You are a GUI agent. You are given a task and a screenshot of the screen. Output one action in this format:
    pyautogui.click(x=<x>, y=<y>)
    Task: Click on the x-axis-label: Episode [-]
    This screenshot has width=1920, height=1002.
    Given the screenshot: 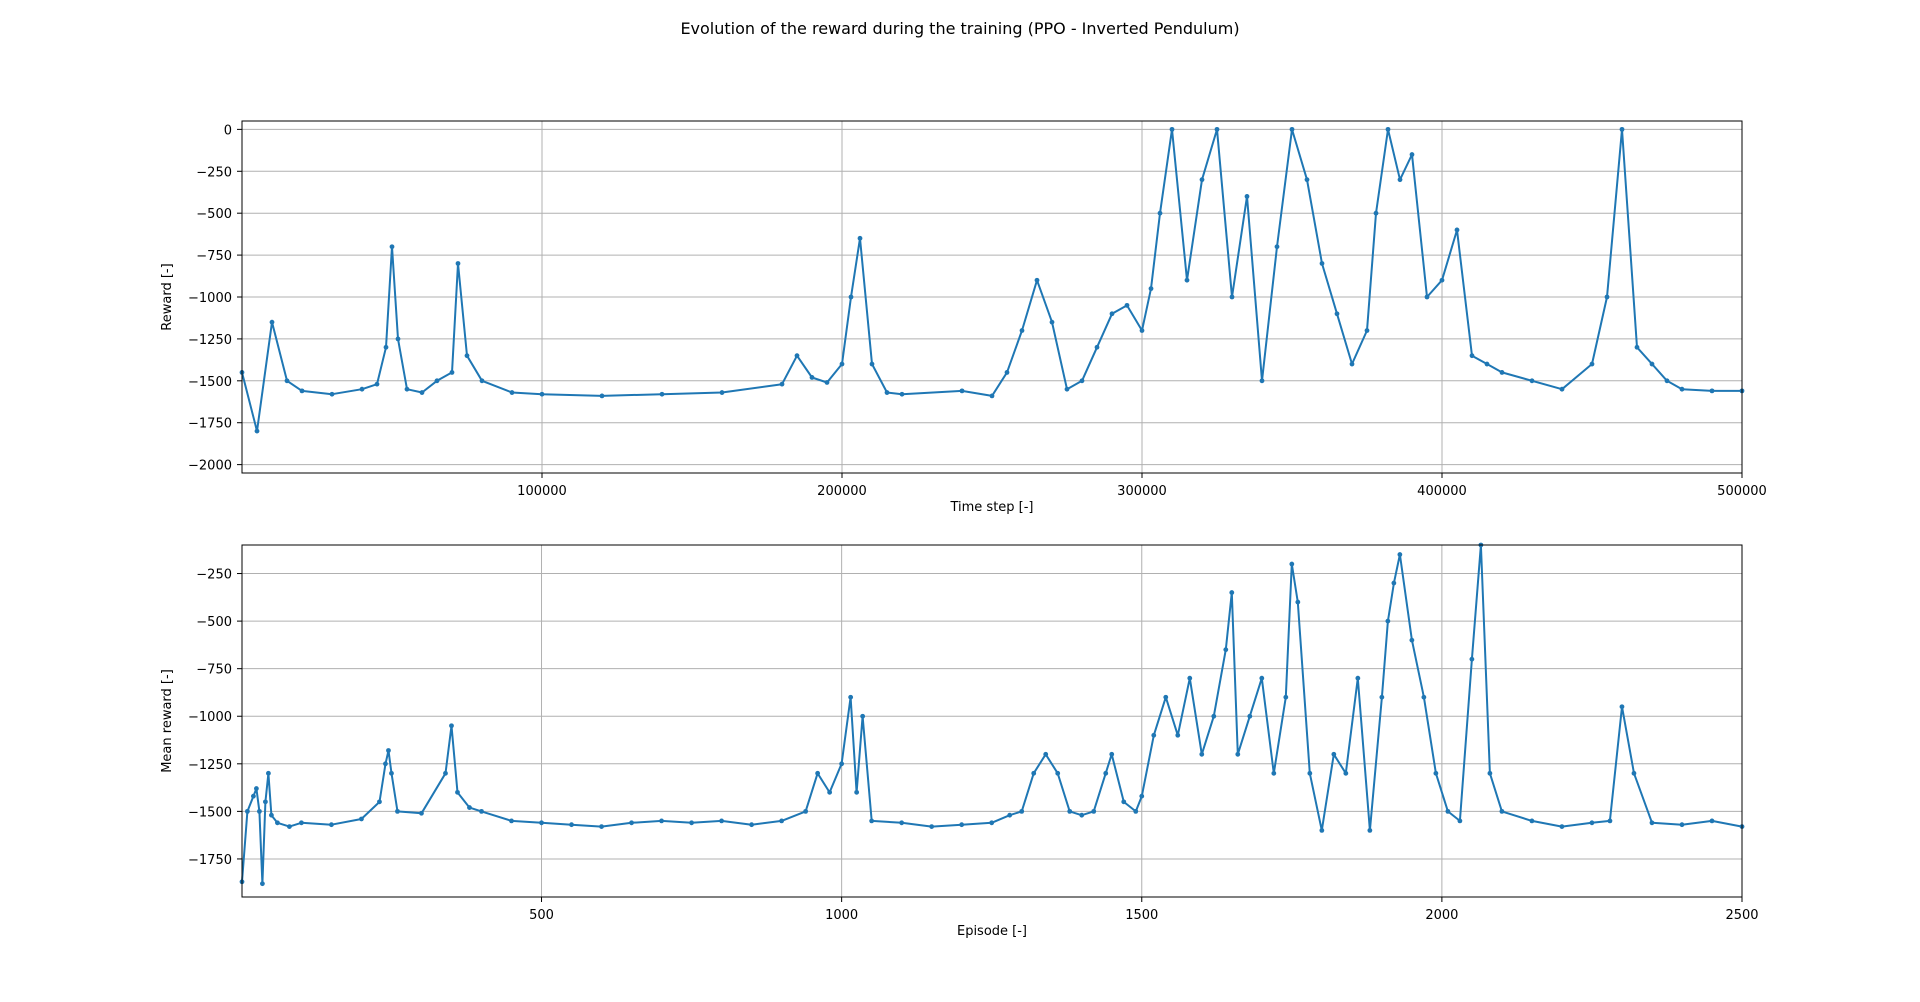 What is the action you would take?
    pyautogui.click(x=992, y=931)
    